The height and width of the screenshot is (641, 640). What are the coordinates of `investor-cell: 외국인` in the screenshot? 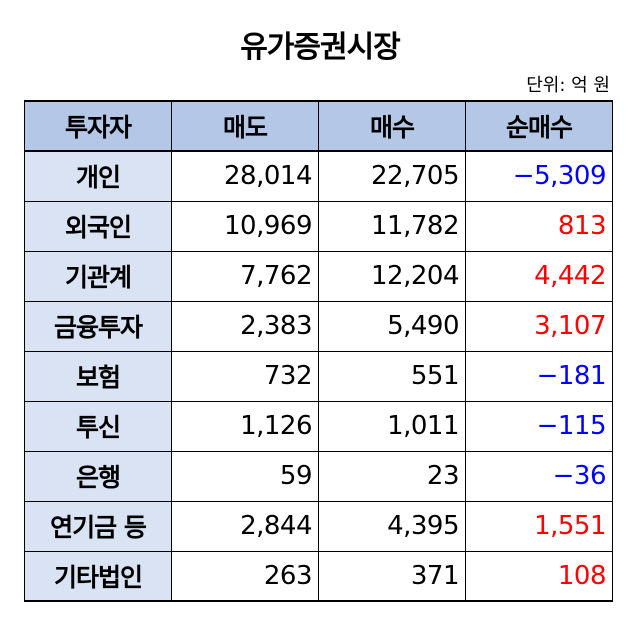 It's located at (98, 226).